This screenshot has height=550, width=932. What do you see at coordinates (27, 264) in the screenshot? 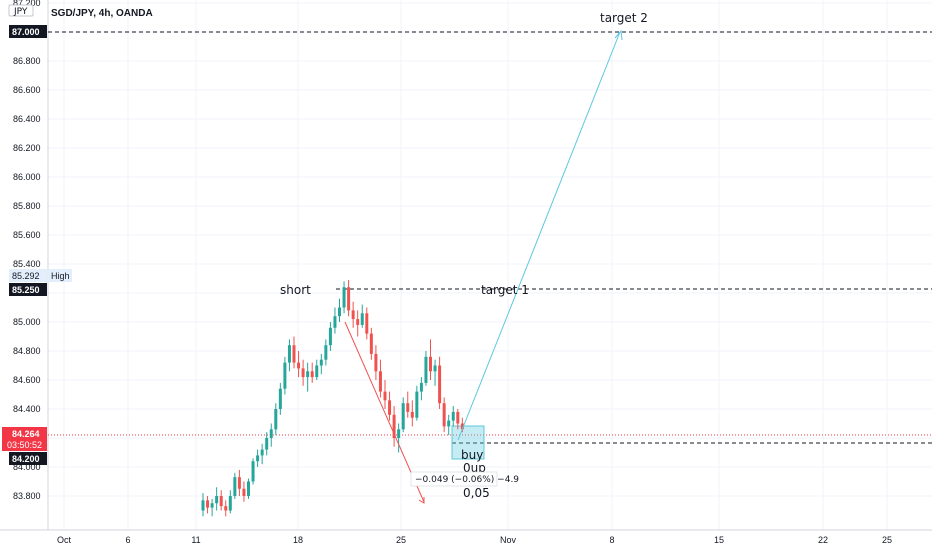
I see `price-tick-label: 85.400` at bounding box center [27, 264].